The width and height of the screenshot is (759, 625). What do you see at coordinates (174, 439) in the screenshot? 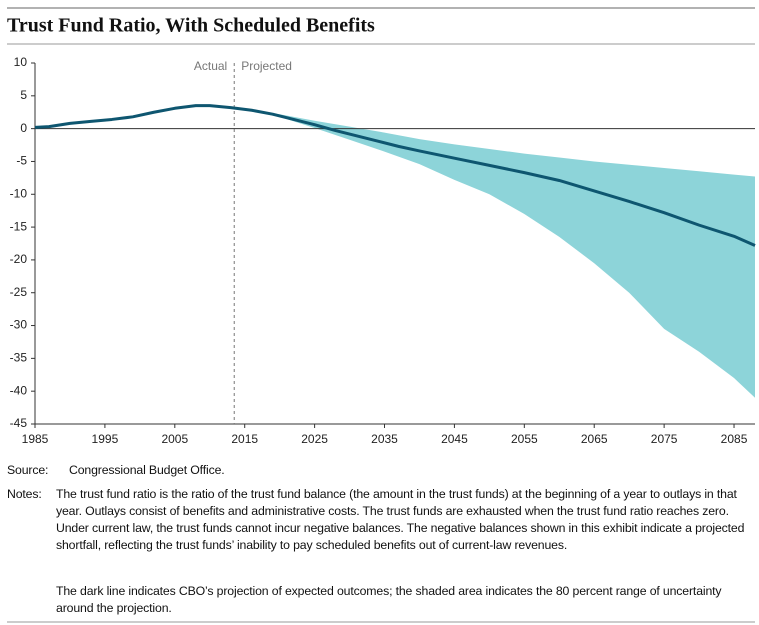
I see `x-tick-label: 2005` at bounding box center [174, 439].